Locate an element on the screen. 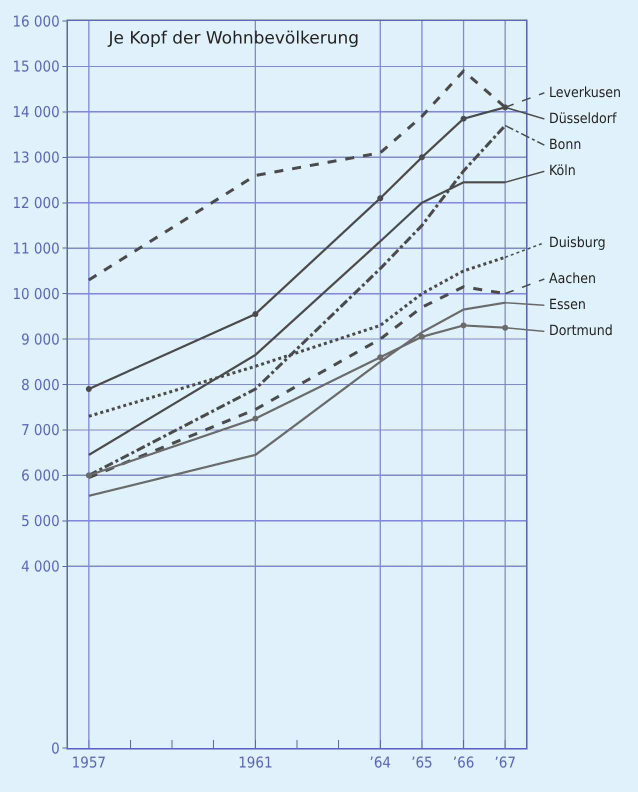 The image size is (638, 792). legend-label: Duisburg is located at coordinates (577, 243).